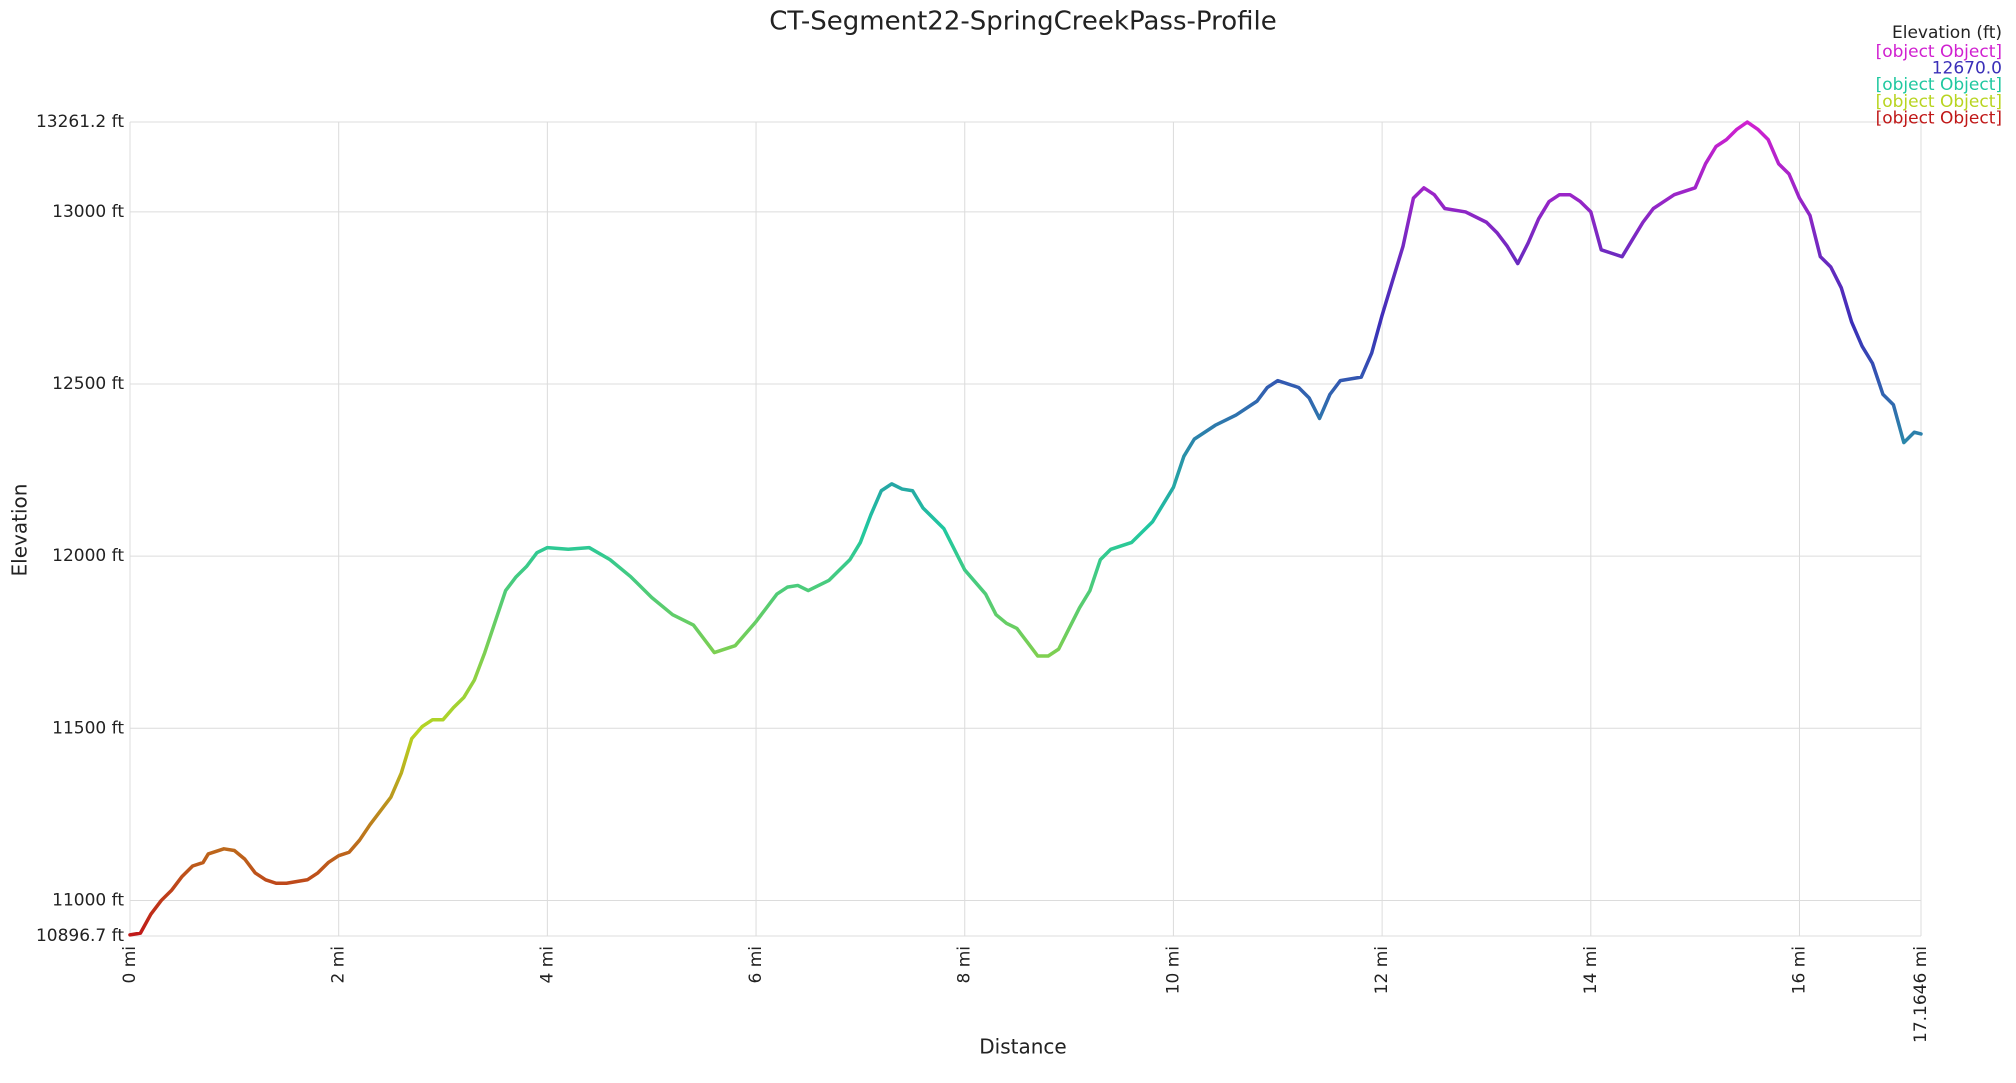 This screenshot has width=2016, height=1083. Describe the element at coordinates (88, 556) in the screenshot. I see `y-tick-label: 12000 ft` at that location.